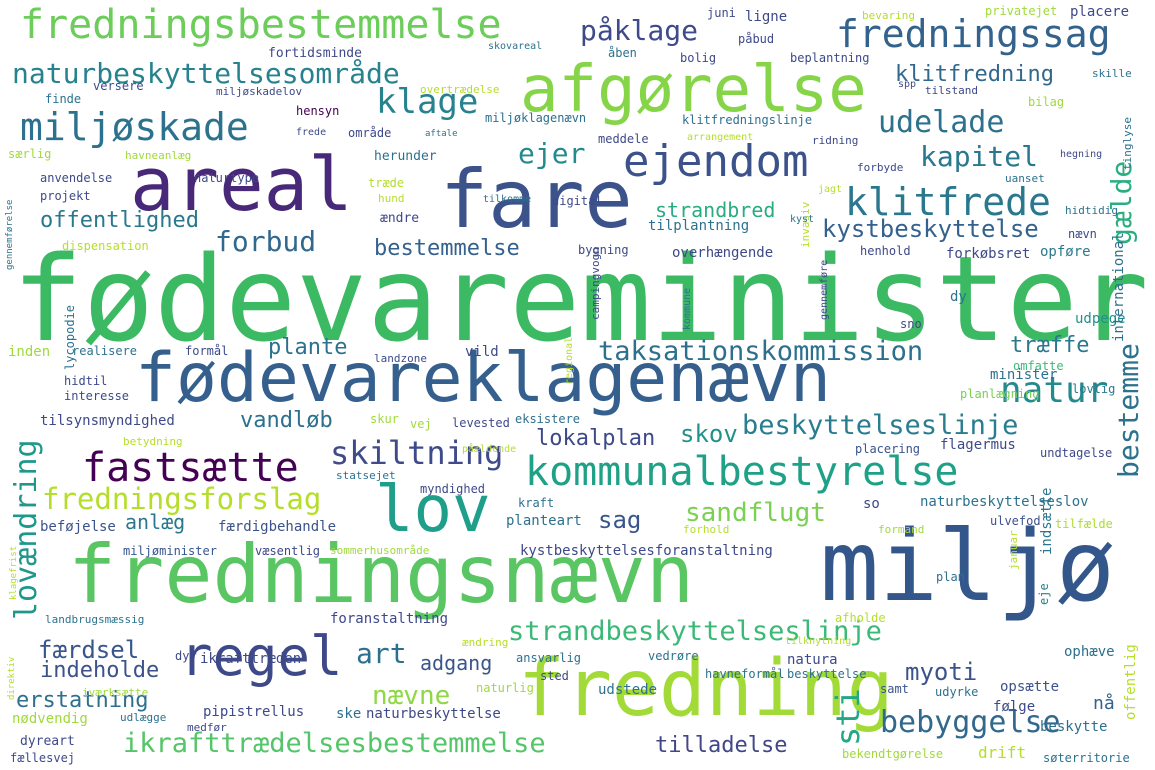 The height and width of the screenshot is (770, 1155). What do you see at coordinates (1104, 703) in the screenshot?
I see `word: nå` at bounding box center [1104, 703].